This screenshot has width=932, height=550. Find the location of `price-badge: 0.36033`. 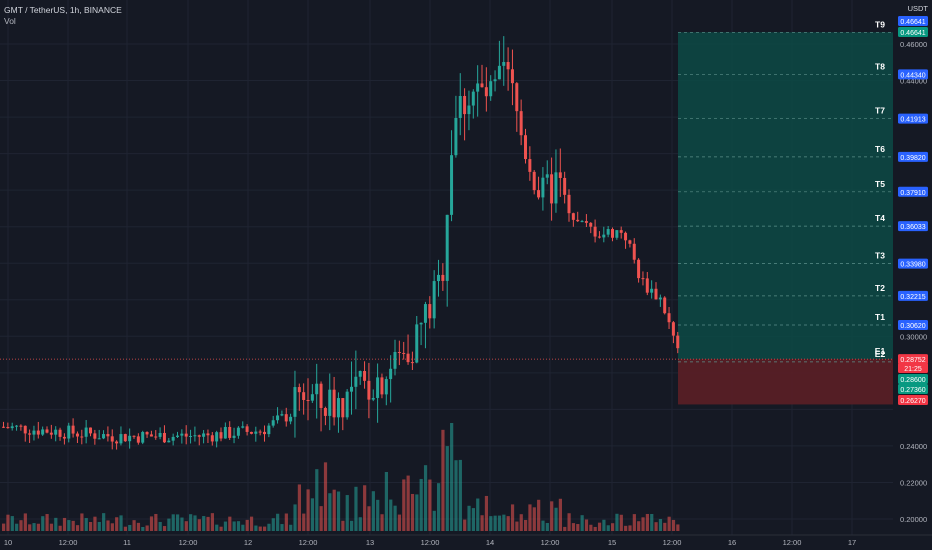

price-badge: 0.36033 is located at coordinates (913, 226).